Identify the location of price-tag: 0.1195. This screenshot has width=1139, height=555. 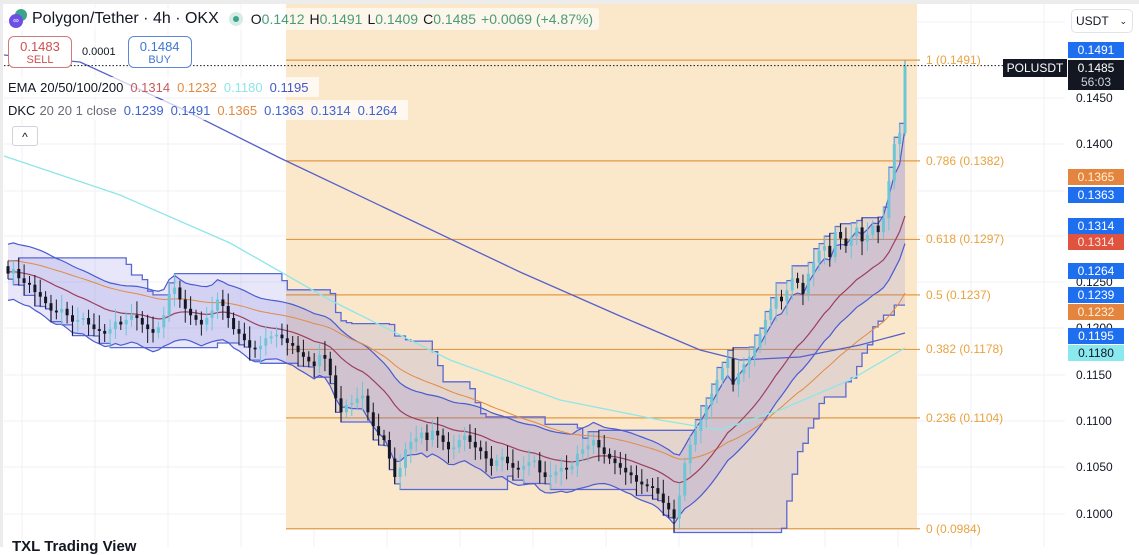
(1096, 336).